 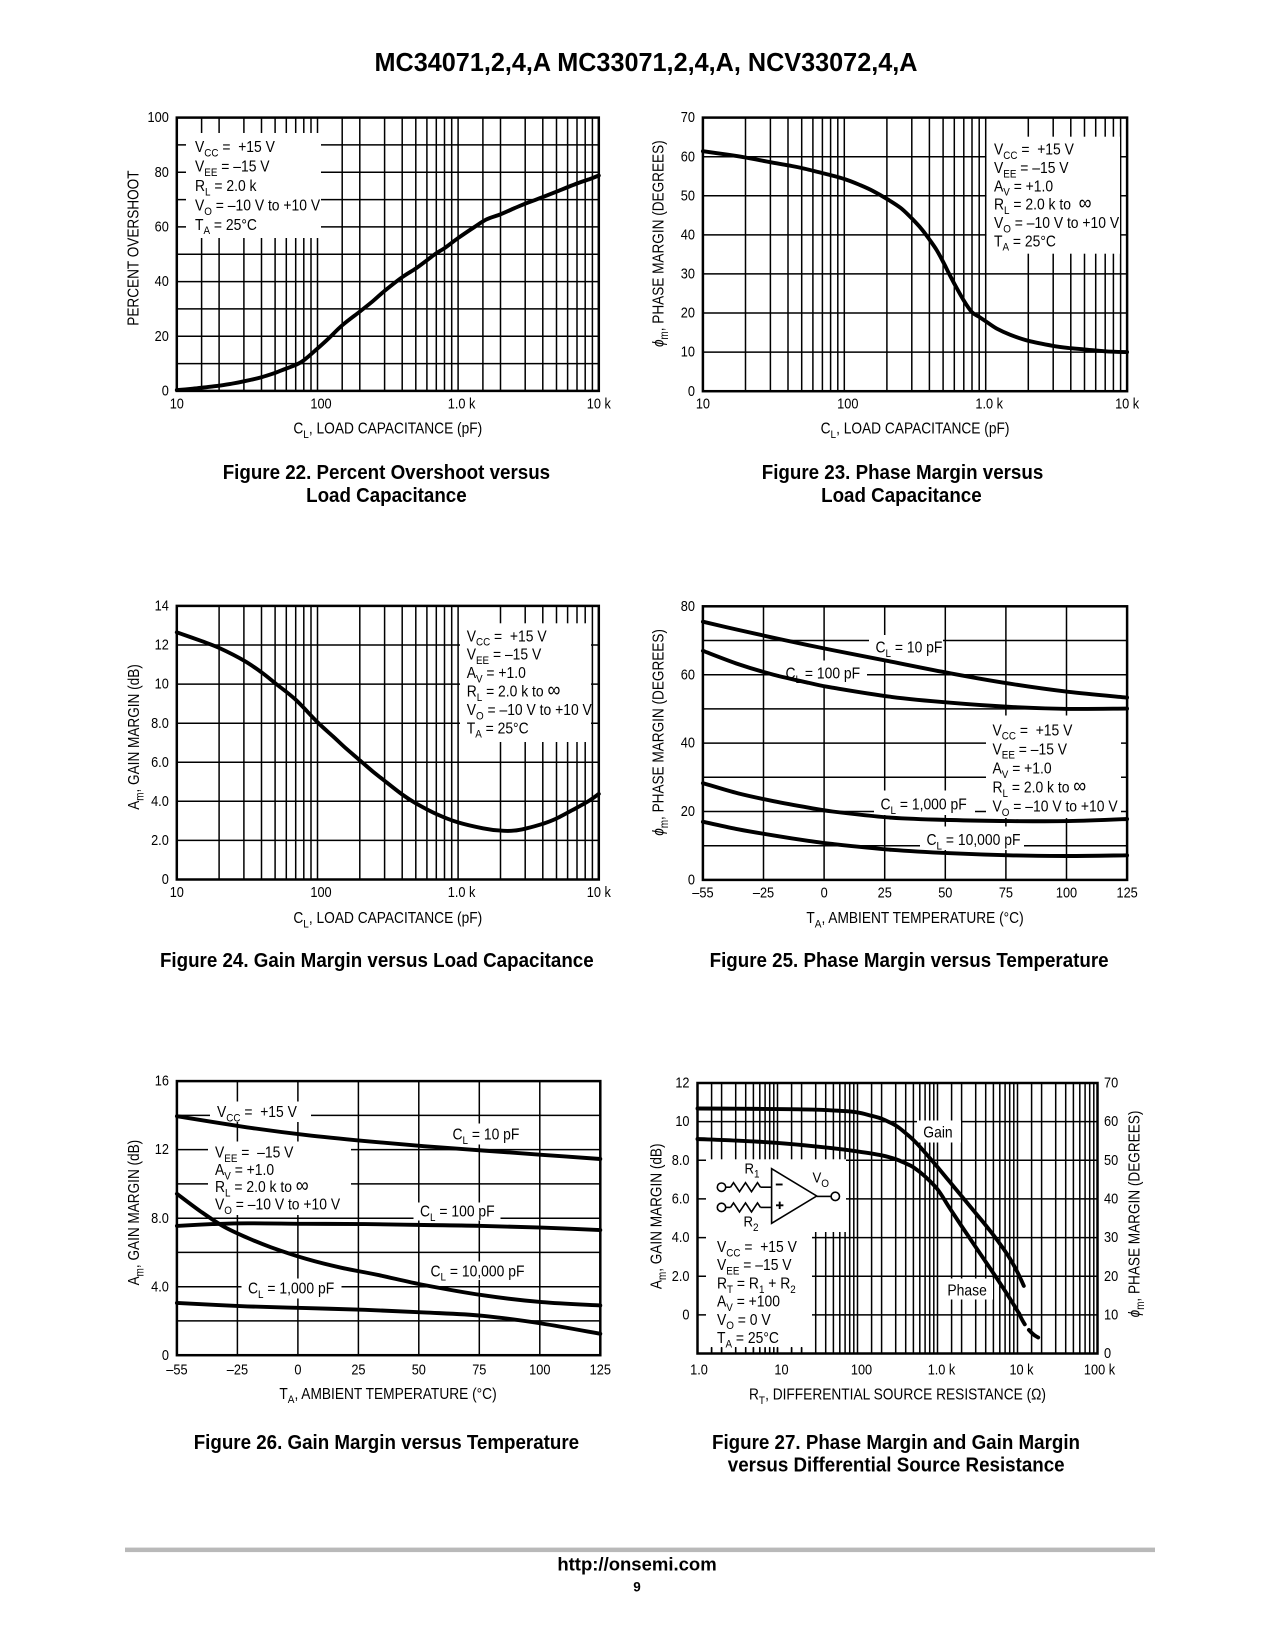 I want to click on svg-text: R1​, so click(x=752, y=1169).